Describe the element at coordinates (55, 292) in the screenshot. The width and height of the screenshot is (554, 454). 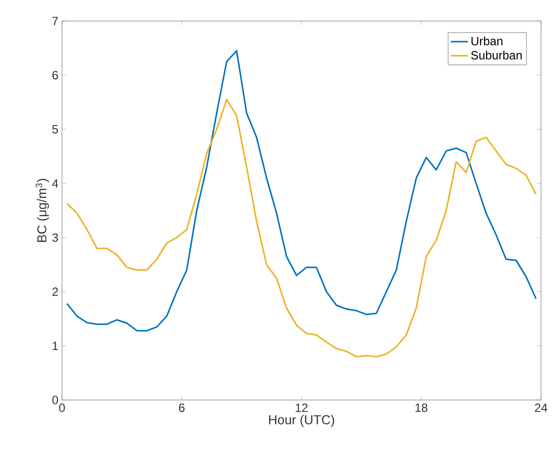
I see `y-tick-label: 2` at that location.